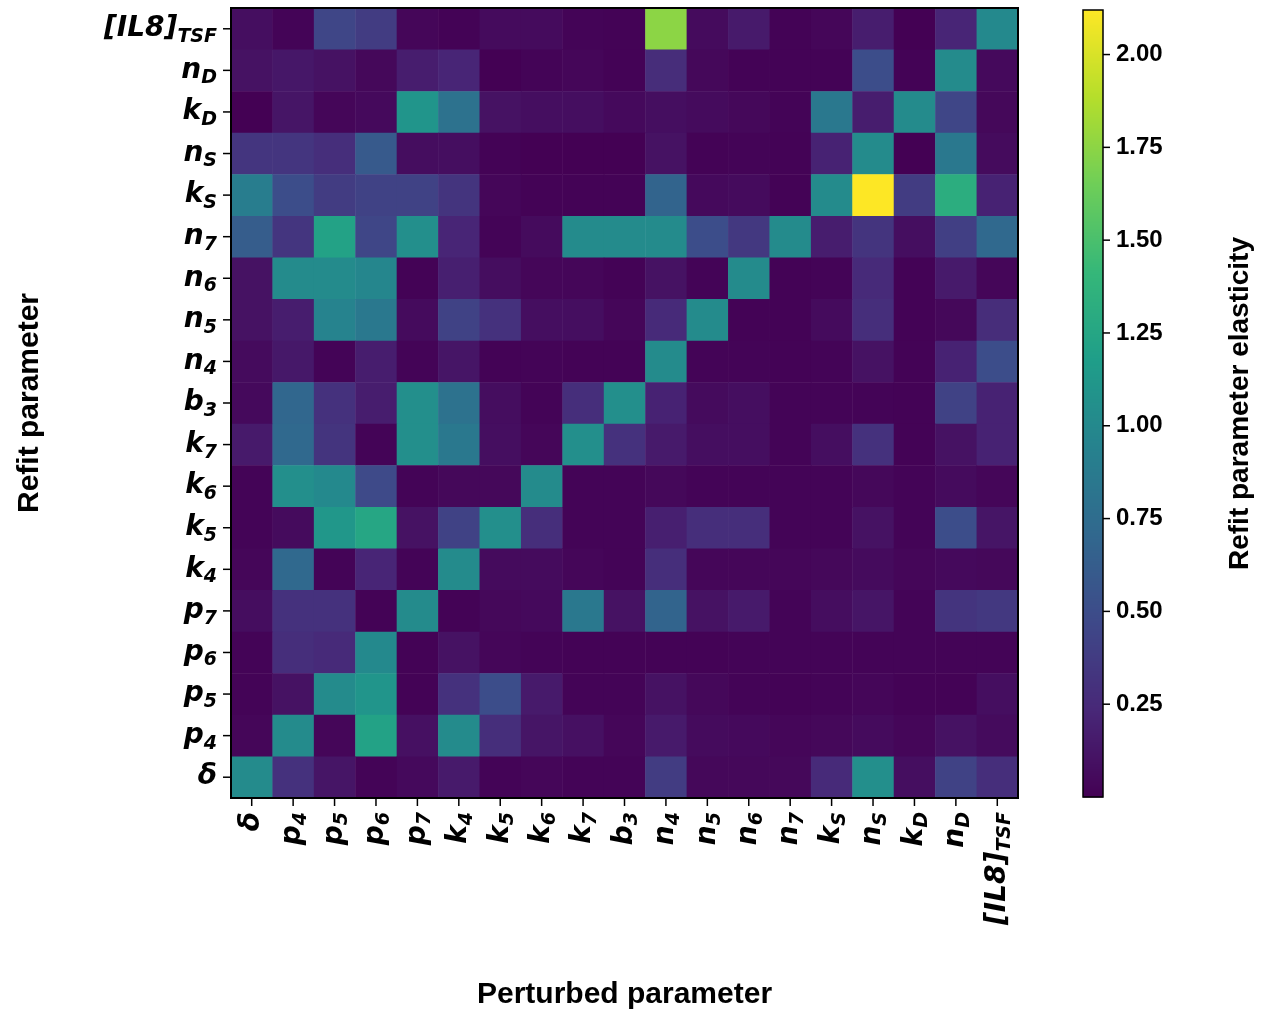 The image size is (1270, 1016). I want to click on color-bar-label: 0.50, so click(1139, 610).